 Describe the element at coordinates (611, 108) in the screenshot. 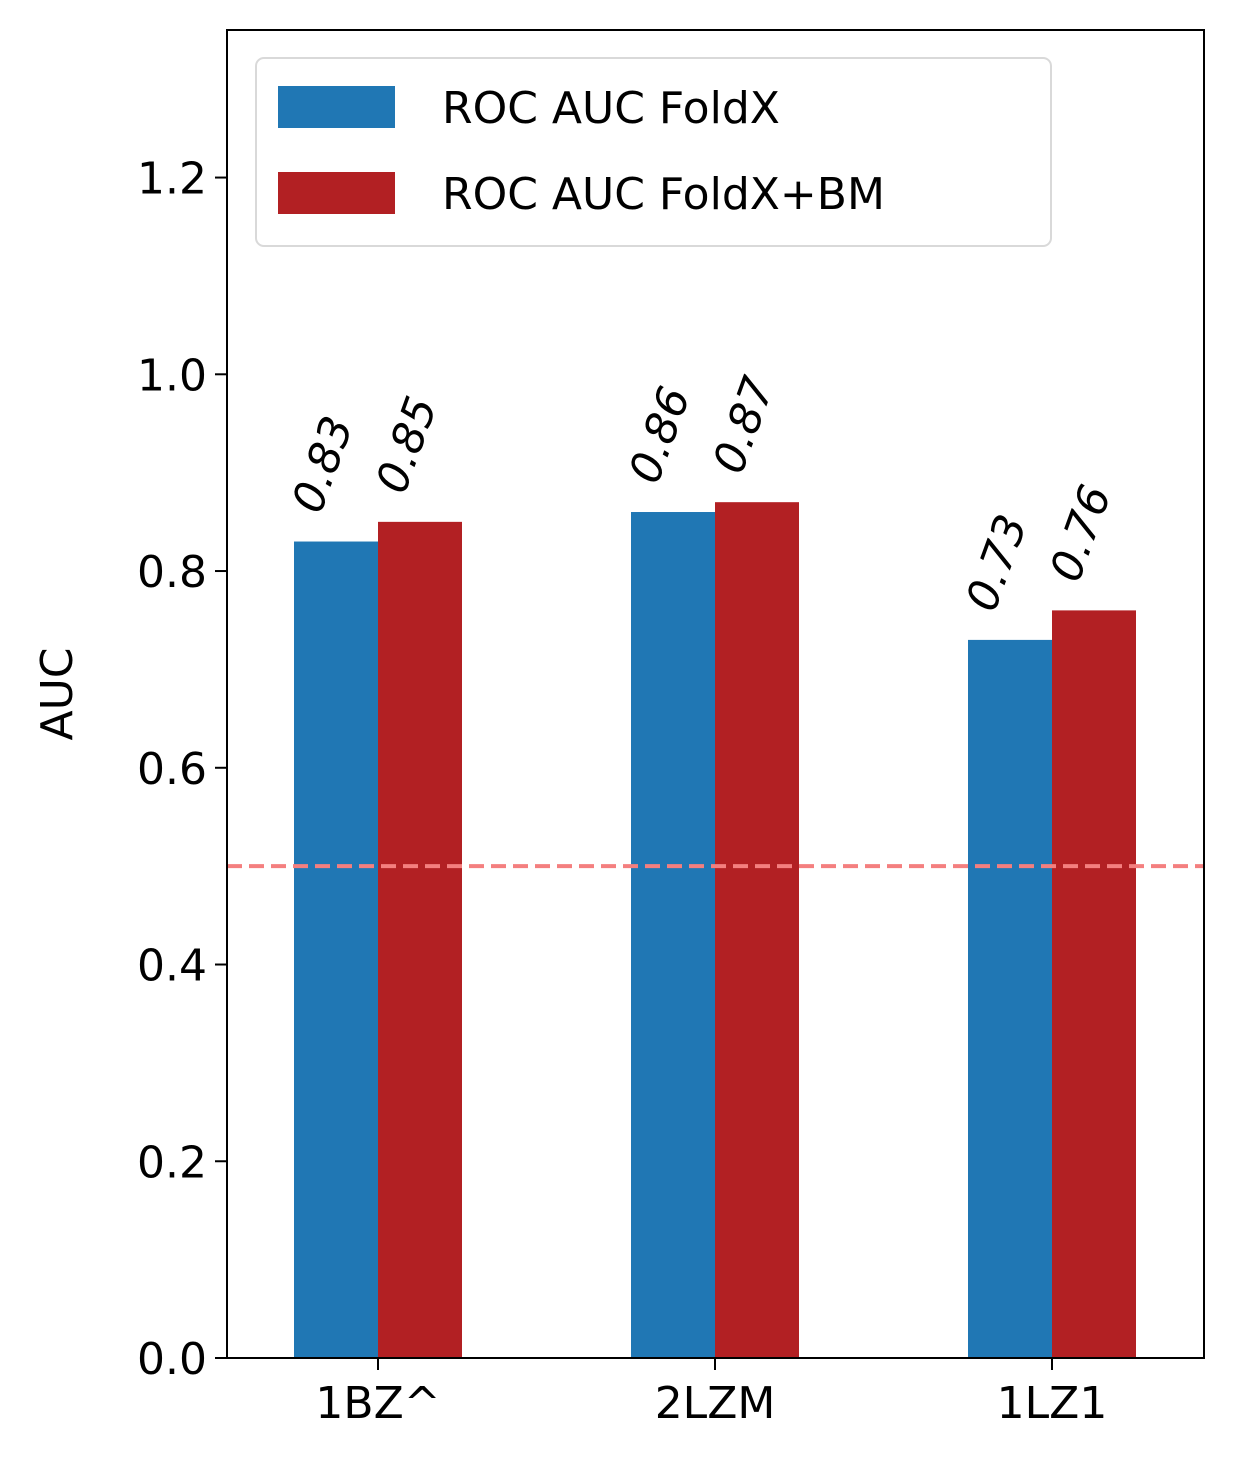

I see `legend-label: ROC AUC FoldX` at that location.